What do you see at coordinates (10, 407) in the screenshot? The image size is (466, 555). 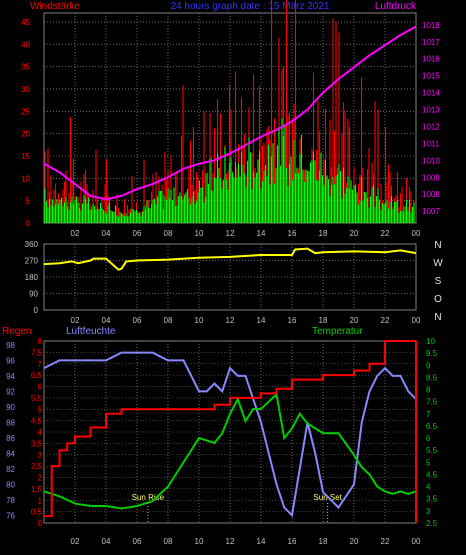 I see `humidity-y-tick: 90` at bounding box center [10, 407].